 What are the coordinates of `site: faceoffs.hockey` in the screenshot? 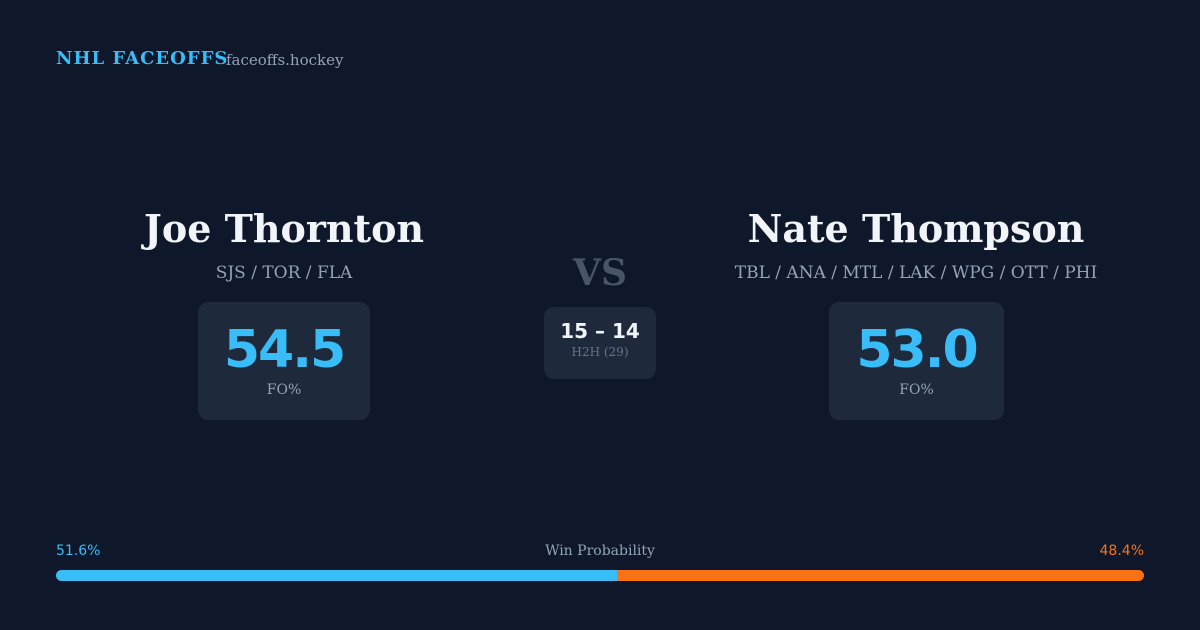 It's located at (285, 60).